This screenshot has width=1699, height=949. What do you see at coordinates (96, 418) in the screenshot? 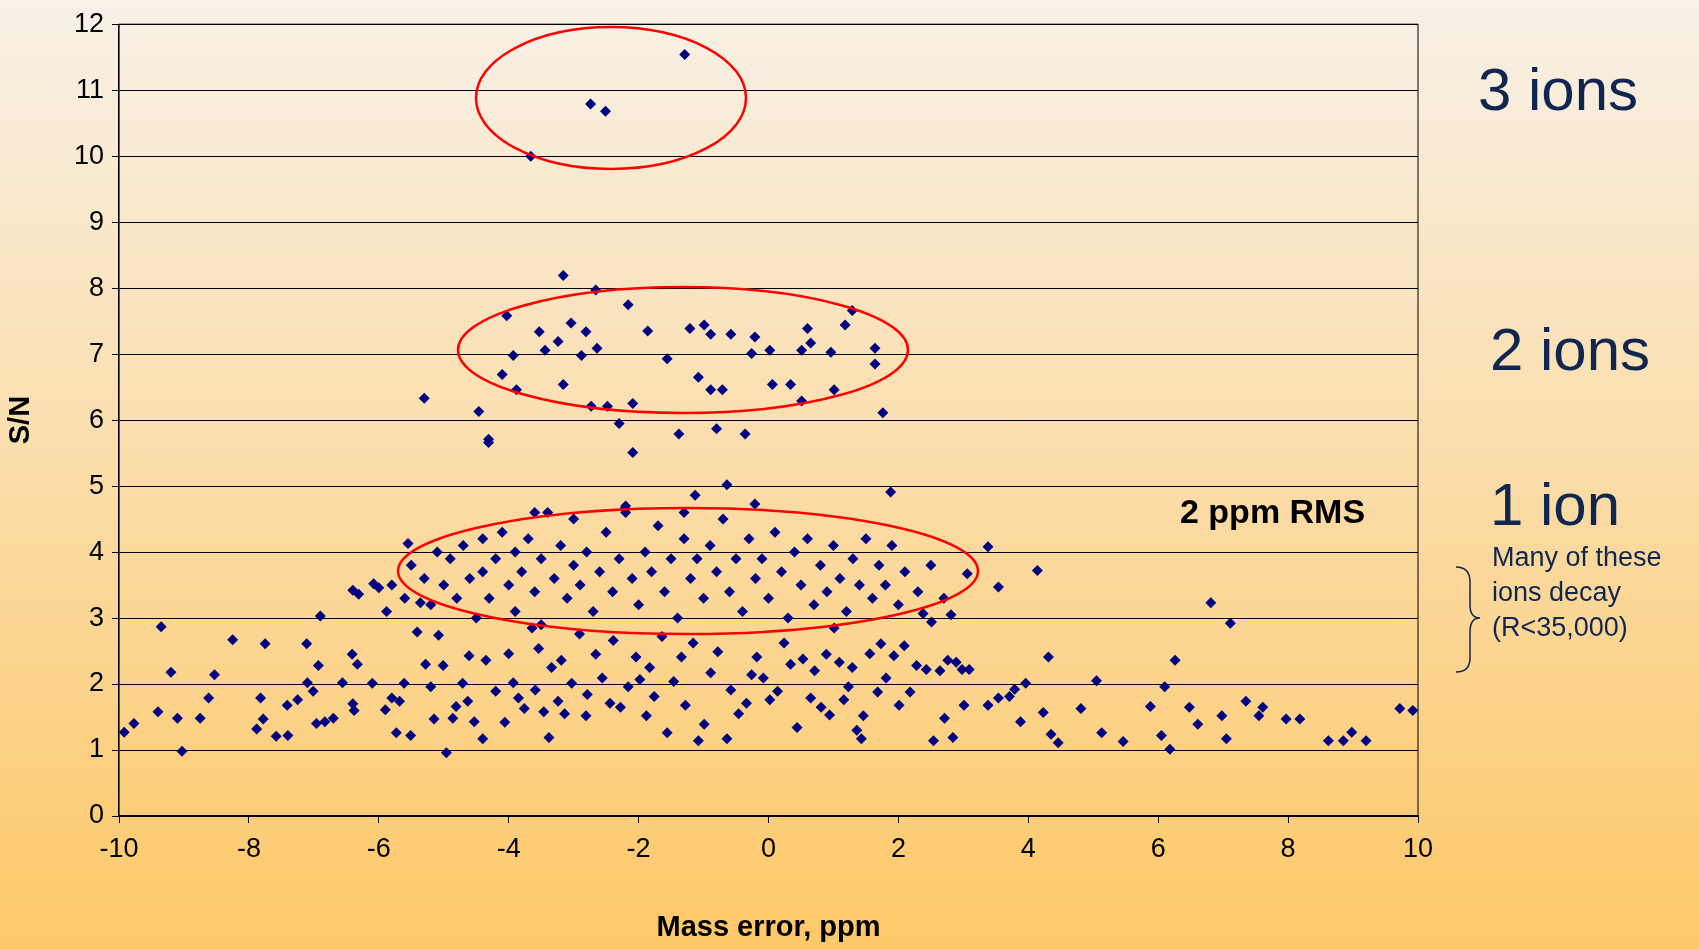
I see `y-tick-label: 6` at bounding box center [96, 418].